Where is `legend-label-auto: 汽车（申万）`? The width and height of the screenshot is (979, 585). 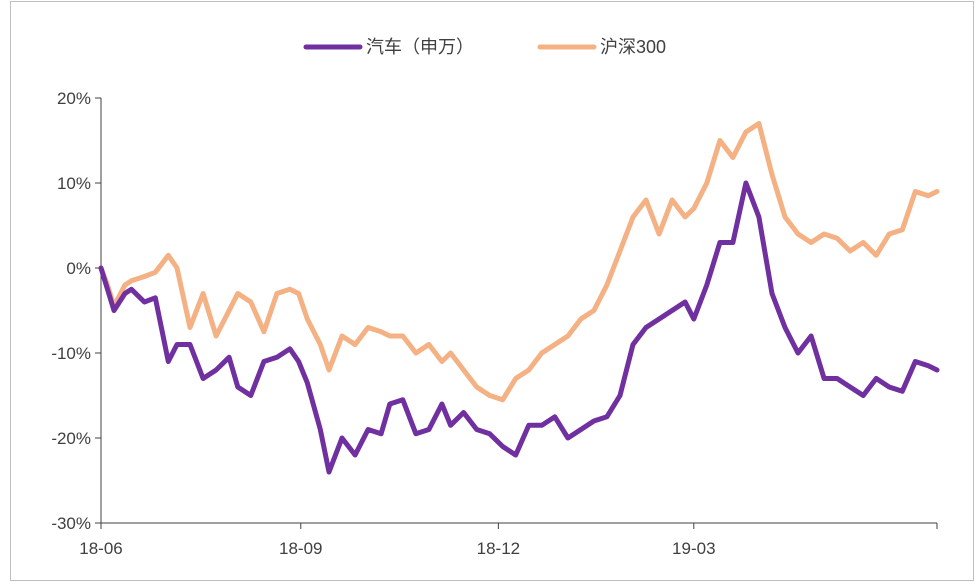
legend-label-auto: 汽车（申万） is located at coordinates (420, 47).